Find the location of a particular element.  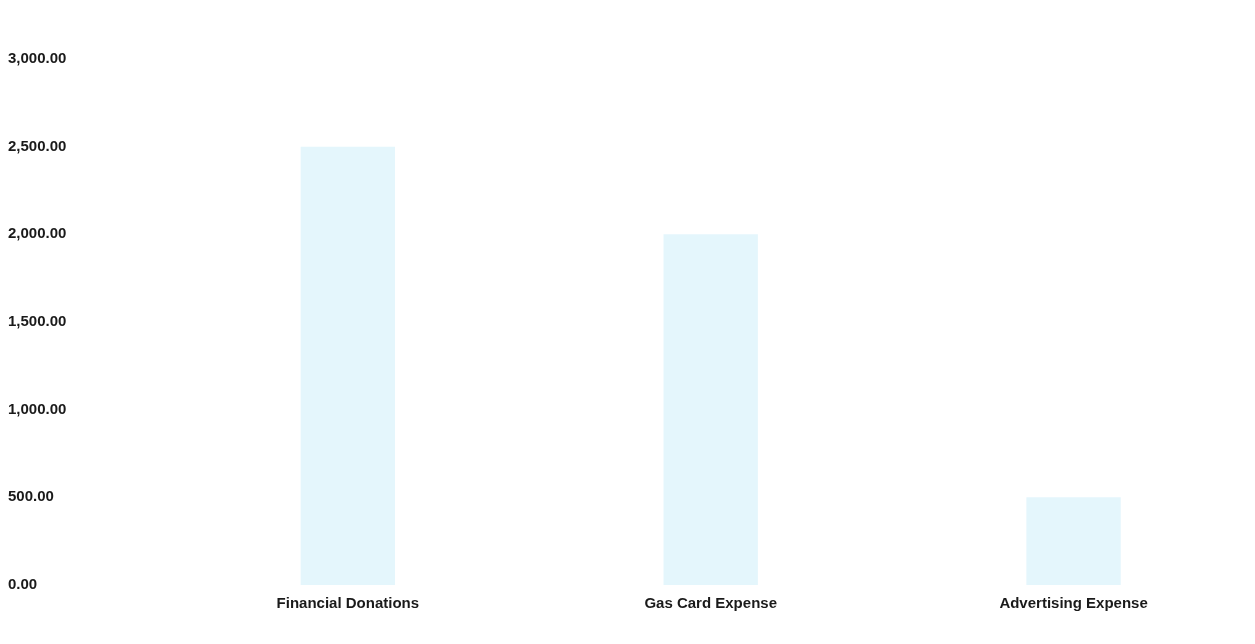

y-tick-label: 2,500.00 is located at coordinates (37, 145).